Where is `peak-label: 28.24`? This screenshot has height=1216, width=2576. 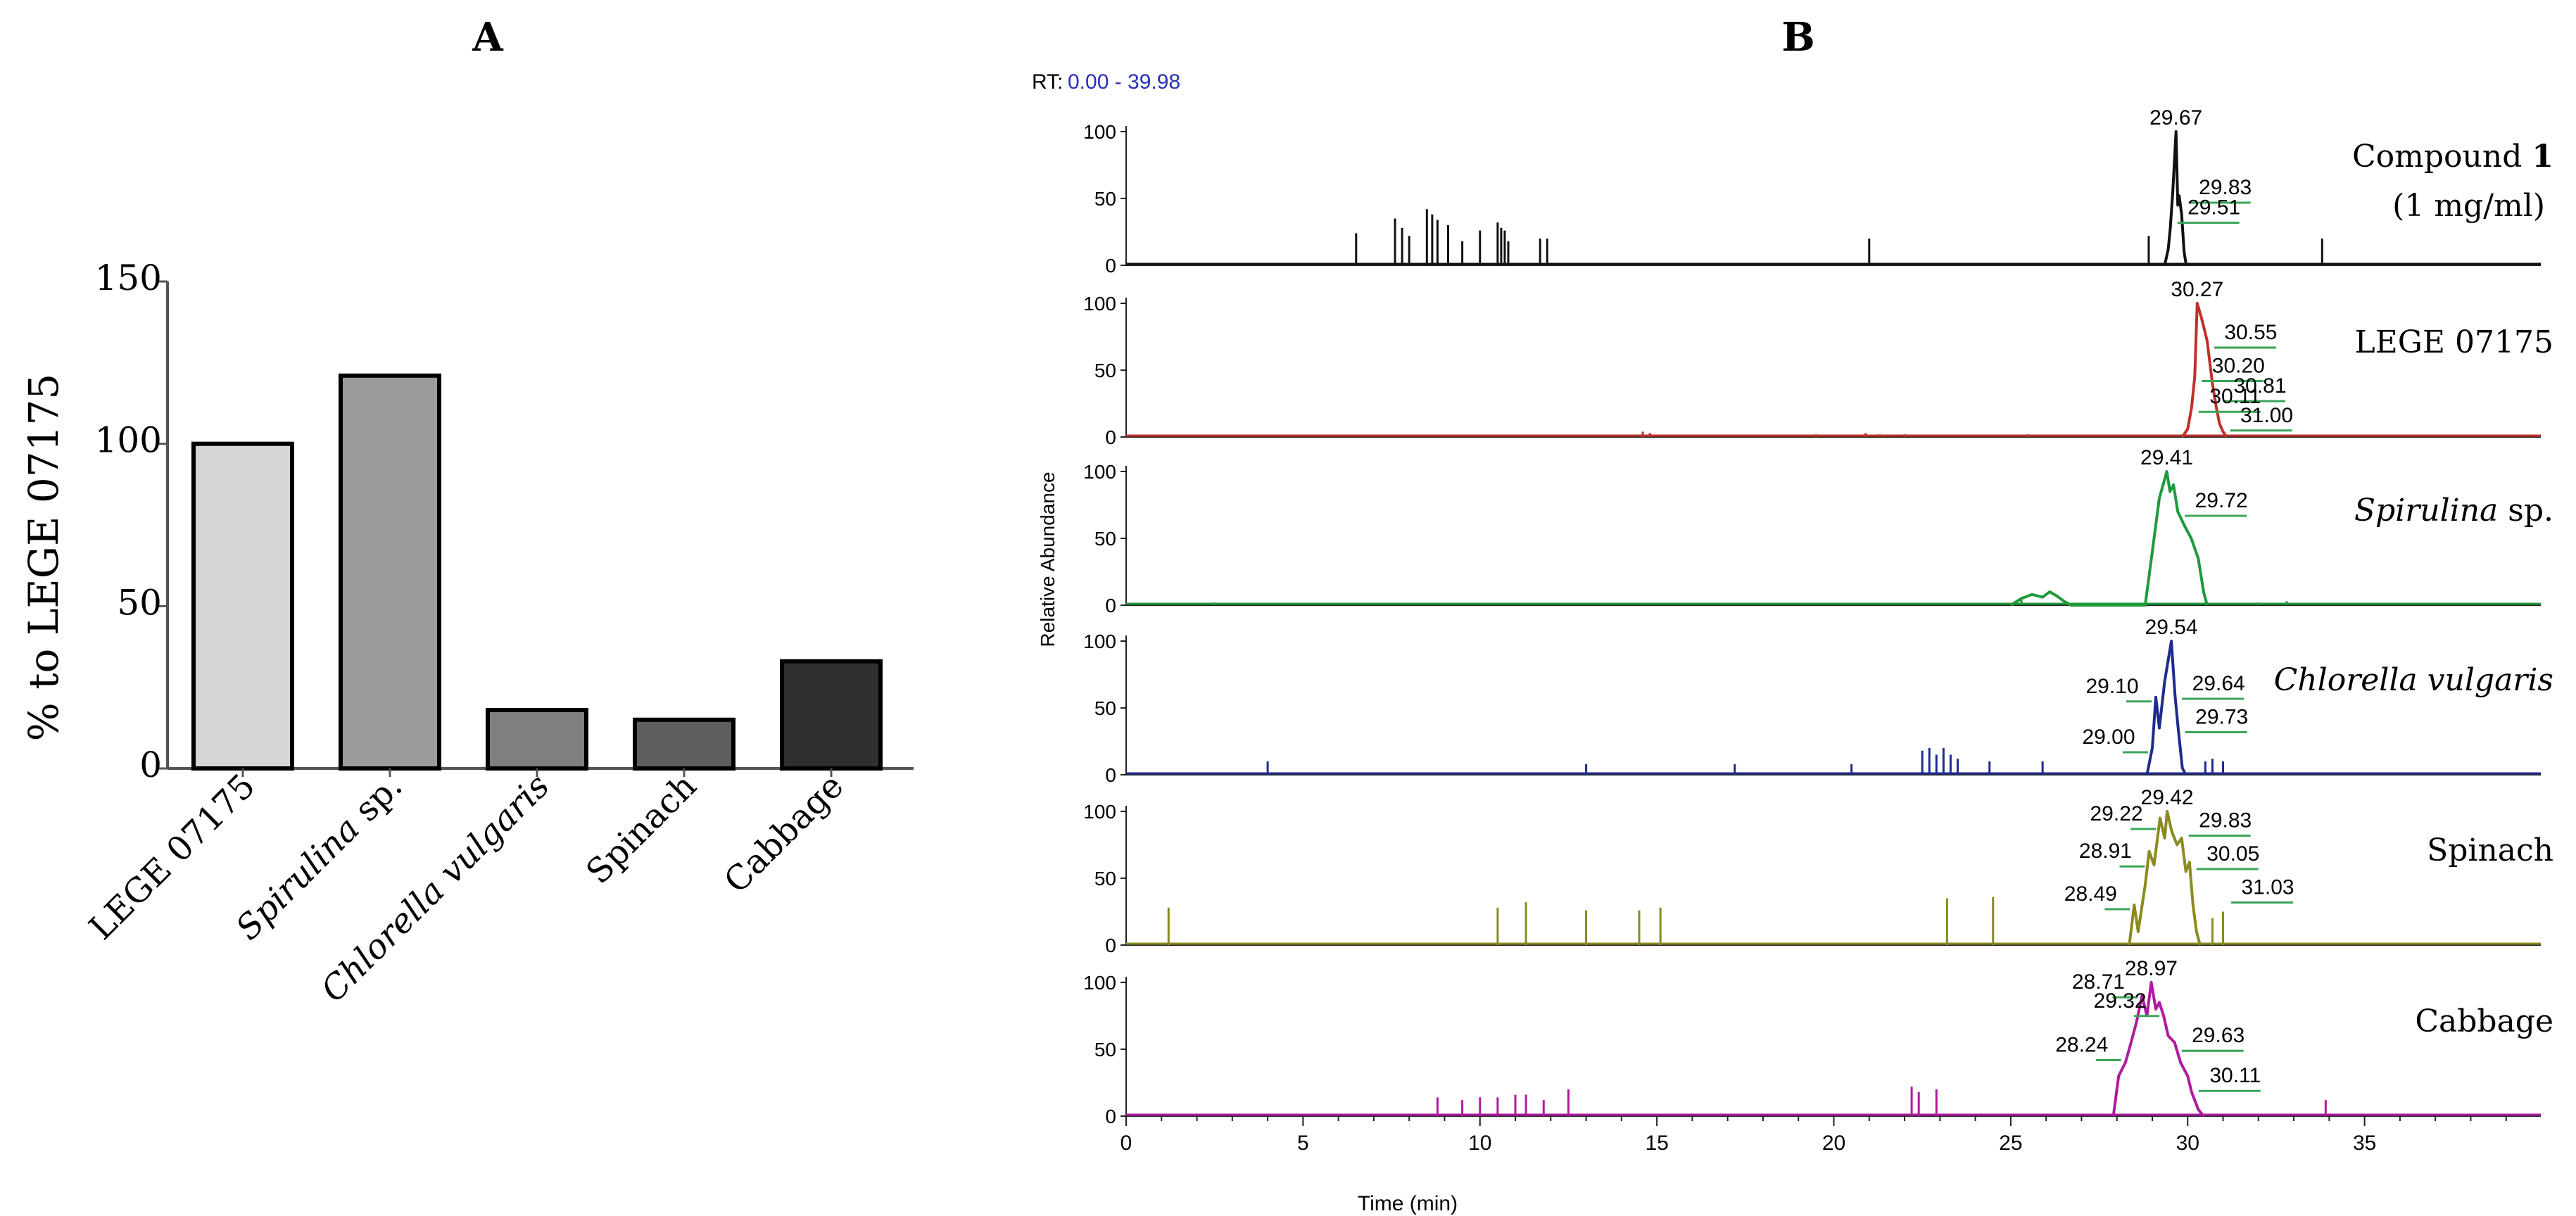
peak-label: 28.24 is located at coordinates (2081, 1045).